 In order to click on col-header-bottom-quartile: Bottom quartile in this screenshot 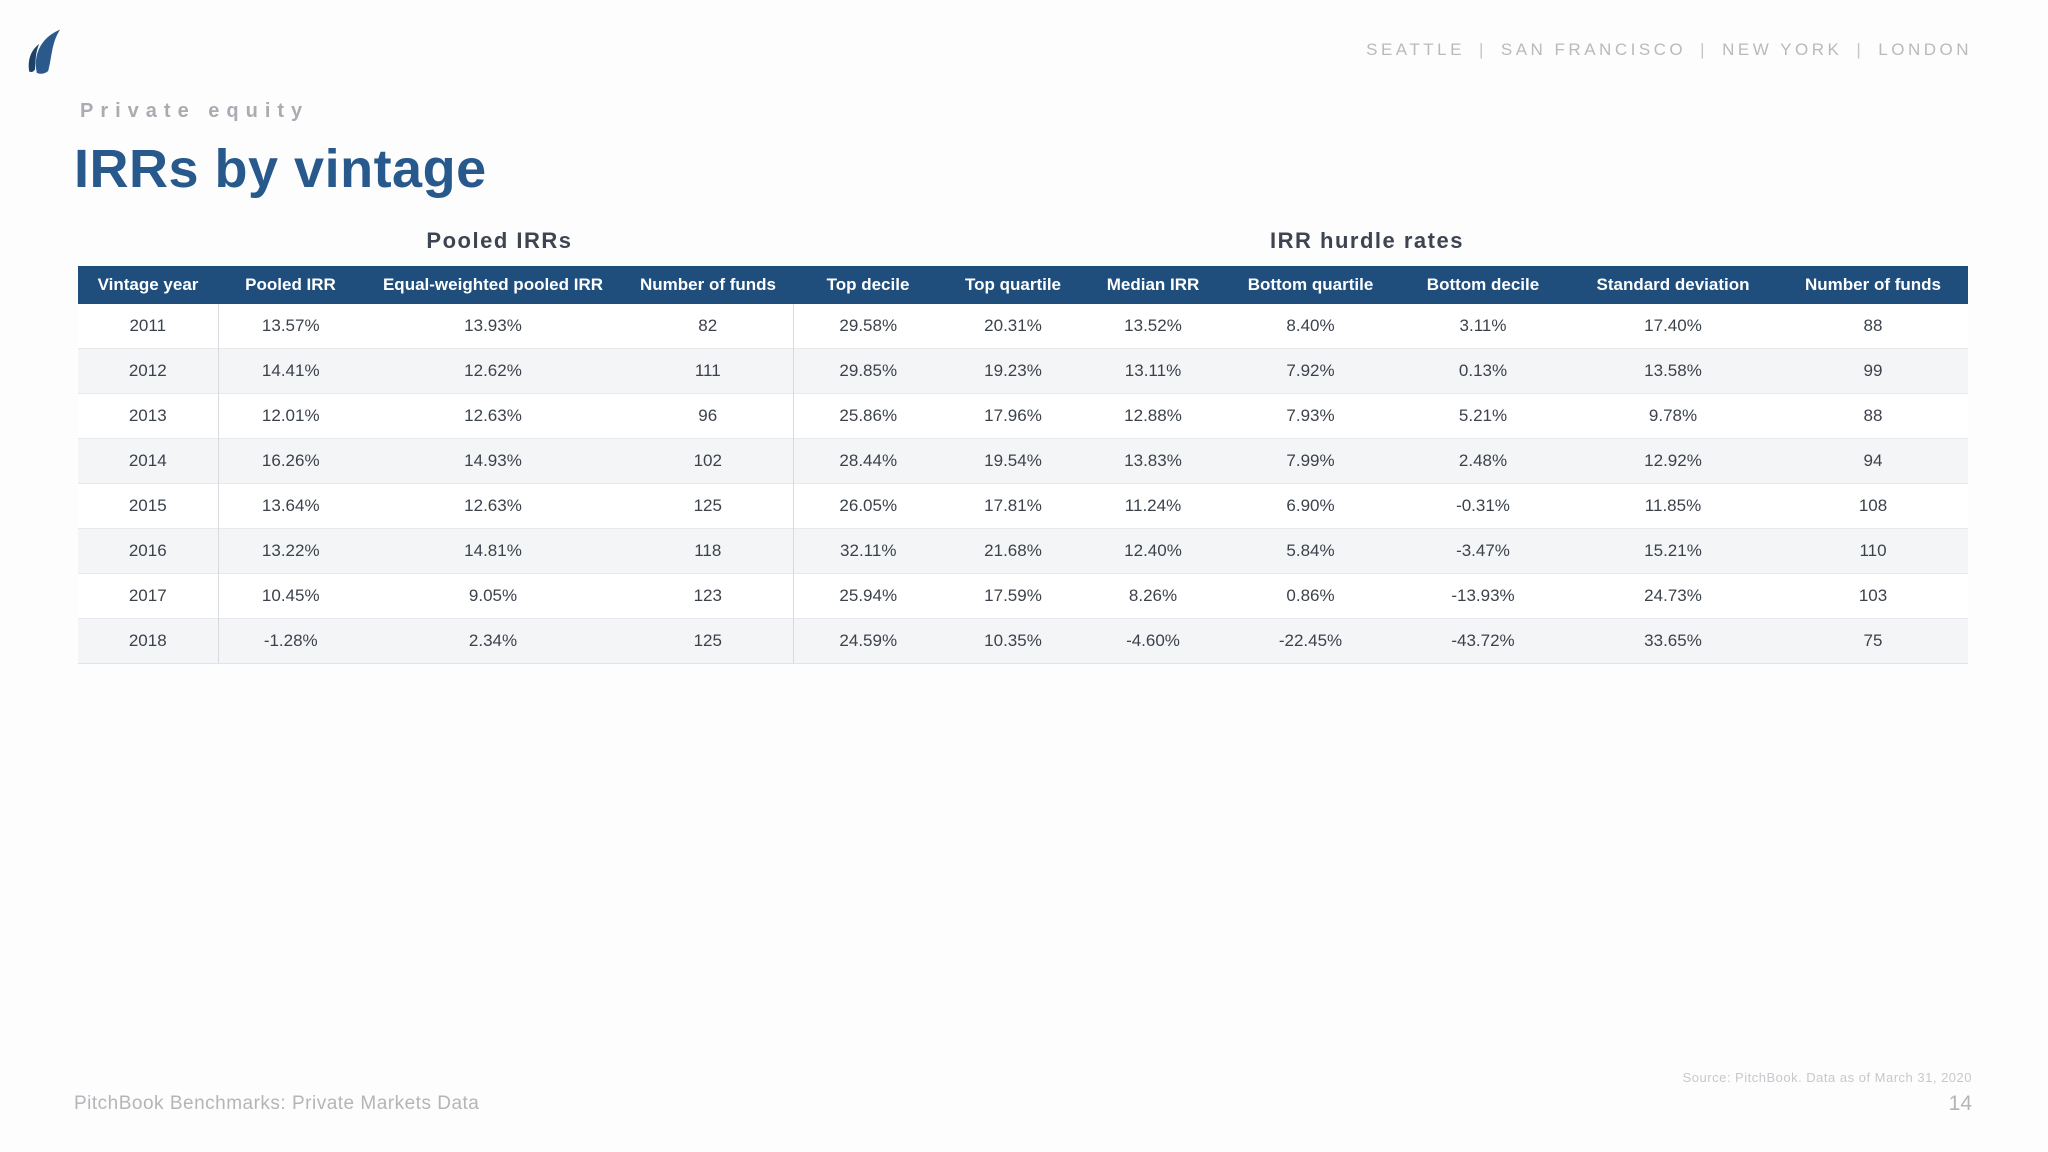, I will do `click(1310, 285)`.